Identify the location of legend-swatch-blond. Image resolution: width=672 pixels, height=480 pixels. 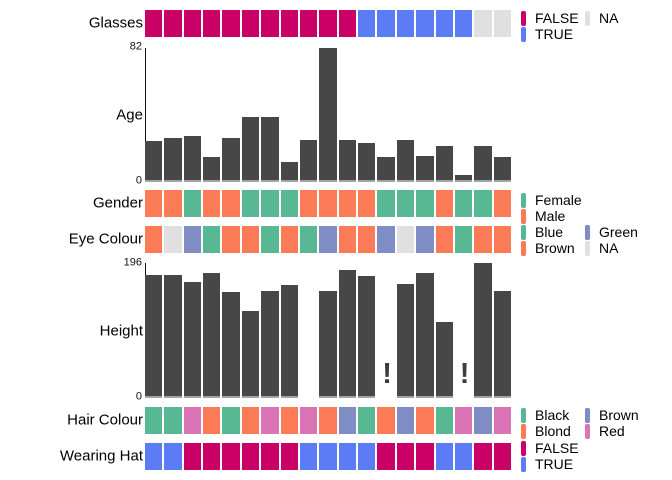
(523, 431).